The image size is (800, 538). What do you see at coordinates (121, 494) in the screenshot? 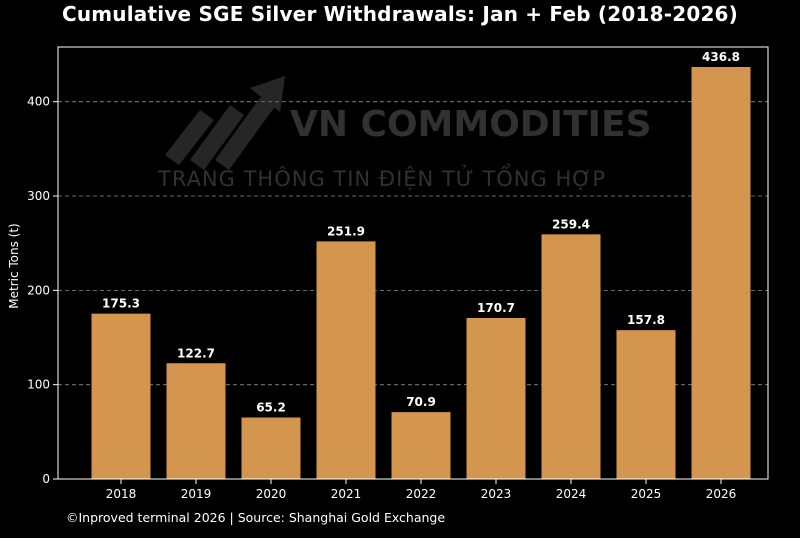
I see `x-tick-label: 2018` at bounding box center [121, 494].